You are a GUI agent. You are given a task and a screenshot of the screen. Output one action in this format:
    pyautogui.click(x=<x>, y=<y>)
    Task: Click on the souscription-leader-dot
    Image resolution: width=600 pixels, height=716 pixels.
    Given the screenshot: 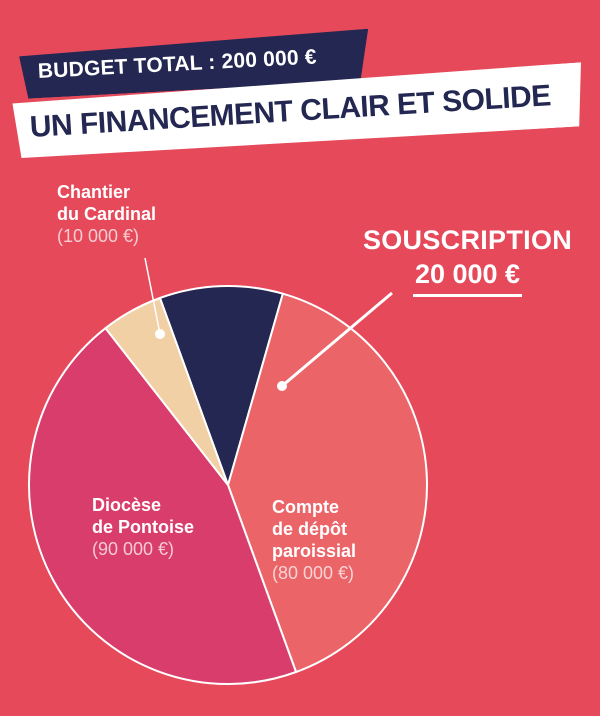 What is the action you would take?
    pyautogui.click(x=282, y=386)
    